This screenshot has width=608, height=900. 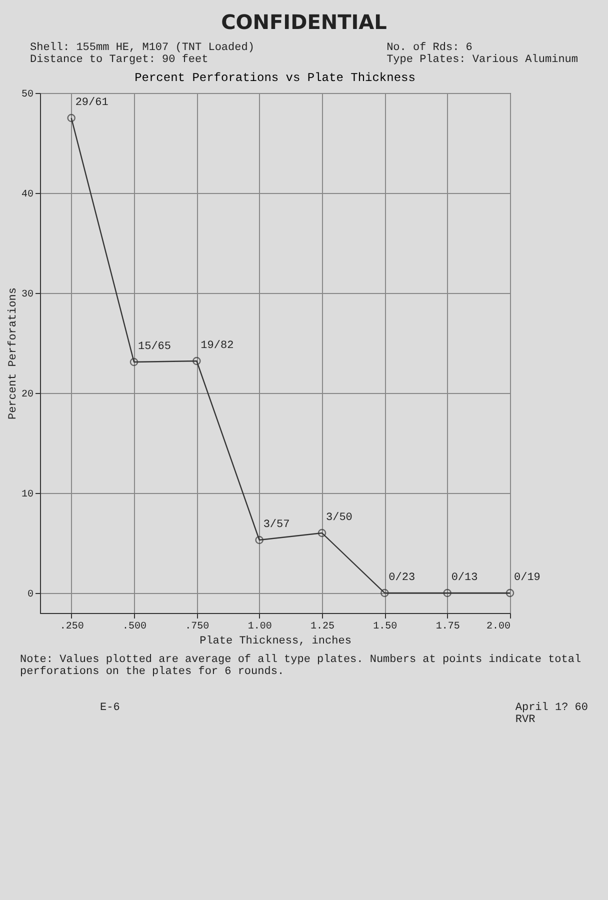 What do you see at coordinates (482, 60) in the screenshot?
I see `text: Type Plates: Various Aluminum` at bounding box center [482, 60].